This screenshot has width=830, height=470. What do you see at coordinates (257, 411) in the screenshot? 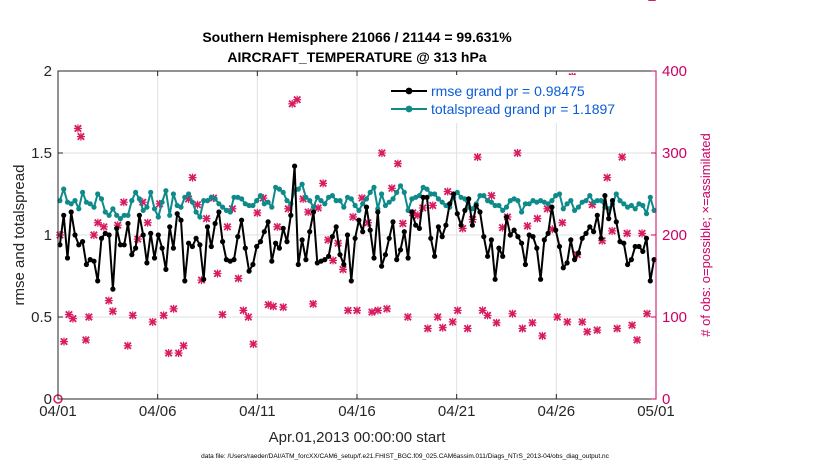
I see `x-tick-label: 04/11` at bounding box center [257, 411].